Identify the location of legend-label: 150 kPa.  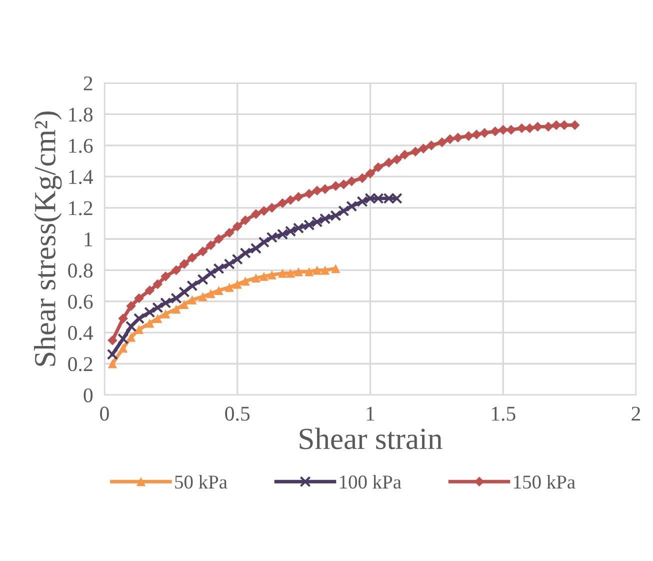
(545, 481).